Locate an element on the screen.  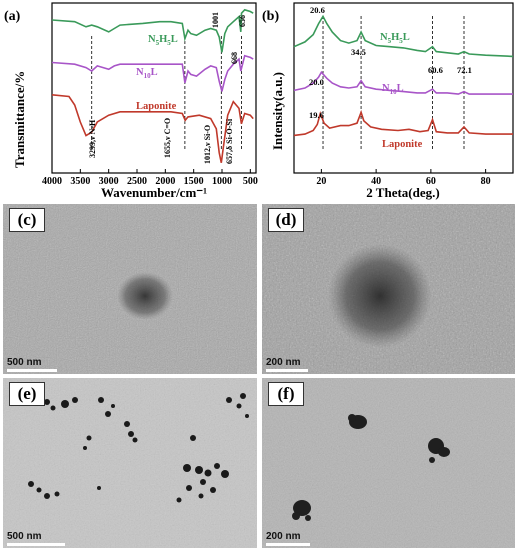
xrd-label-n10l: N10L is located at coordinates (393, 89).